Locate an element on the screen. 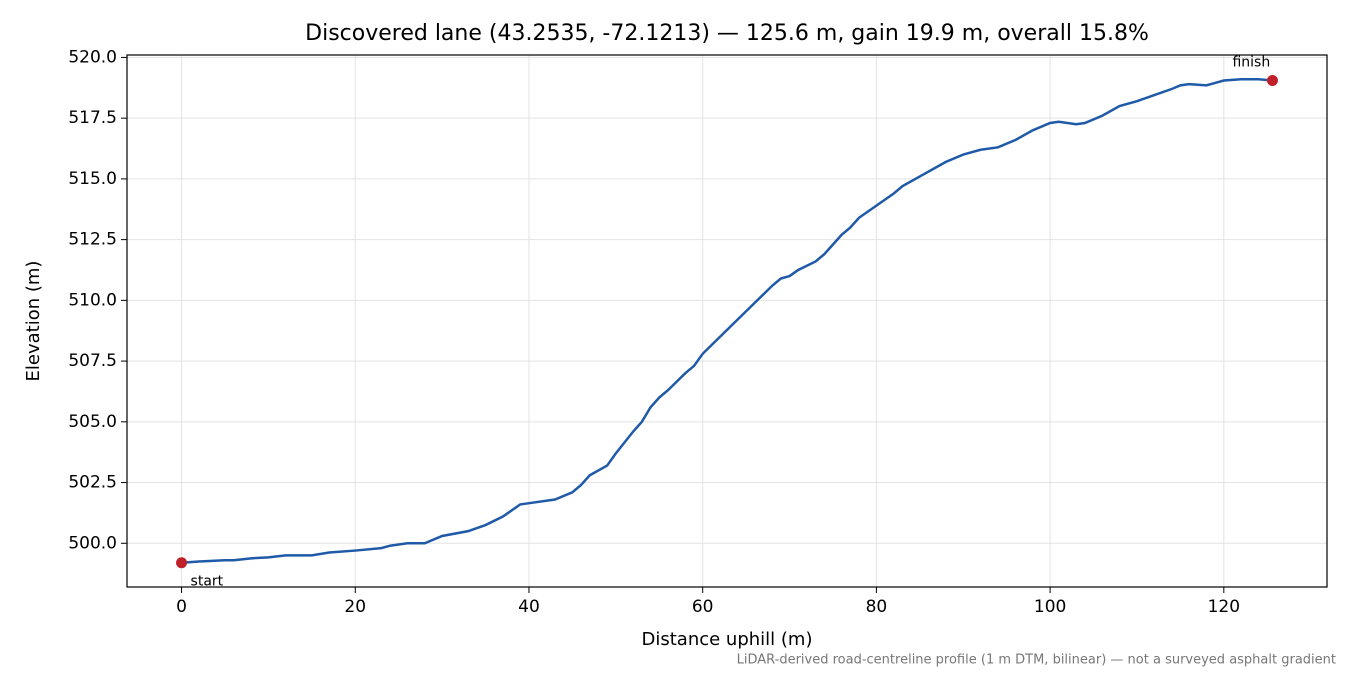 The width and height of the screenshot is (1350, 679). x-tick-label: 80 is located at coordinates (877, 607).